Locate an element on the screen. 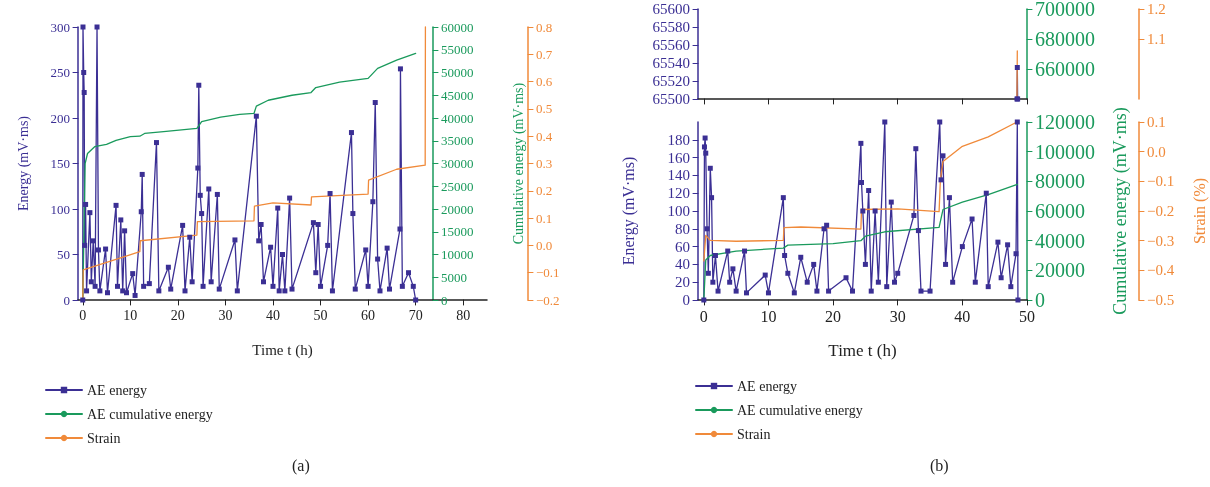 Image resolution: width=1210 pixels, height=487 pixels. y-tick-label: 65540 is located at coordinates (671, 63).